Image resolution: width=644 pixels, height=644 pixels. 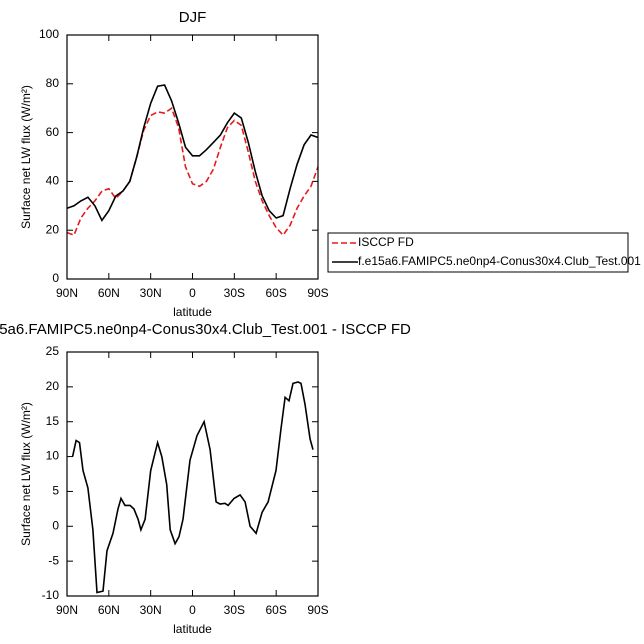 What do you see at coordinates (55, 491) in the screenshot?
I see `y-tick-label: 5` at bounding box center [55, 491].